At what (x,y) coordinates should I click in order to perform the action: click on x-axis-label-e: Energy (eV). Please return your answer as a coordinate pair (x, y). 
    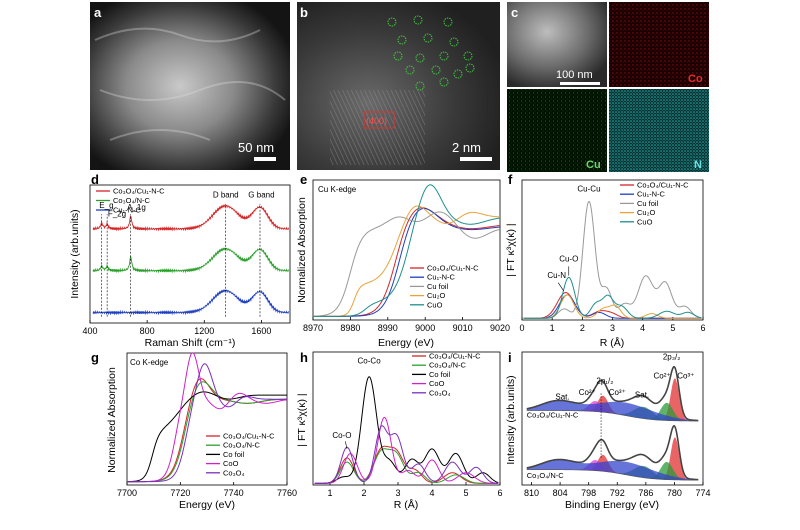
    Looking at the image, I should click on (406, 343).